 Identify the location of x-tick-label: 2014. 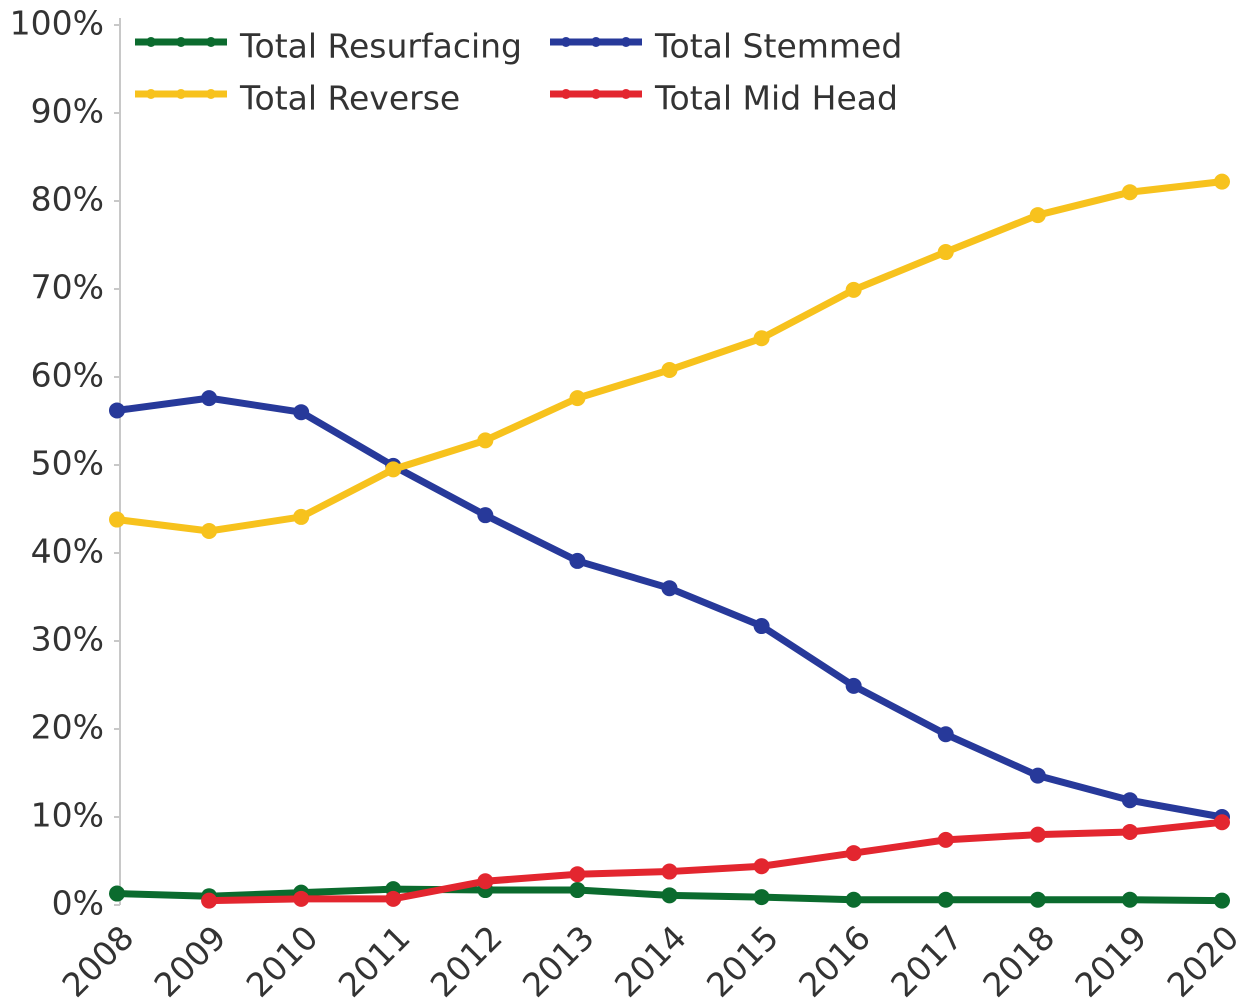
(650, 960).